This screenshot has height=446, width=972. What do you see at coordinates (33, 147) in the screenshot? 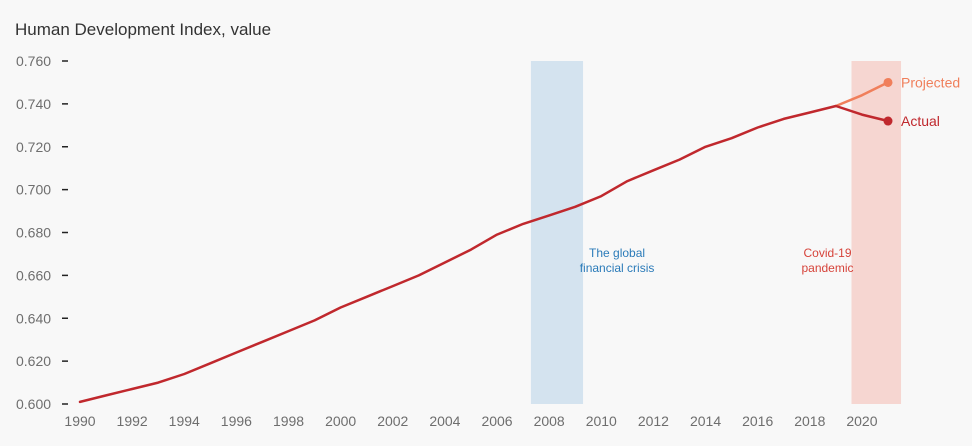
I see `y-tick-label: 0.720` at bounding box center [33, 147].